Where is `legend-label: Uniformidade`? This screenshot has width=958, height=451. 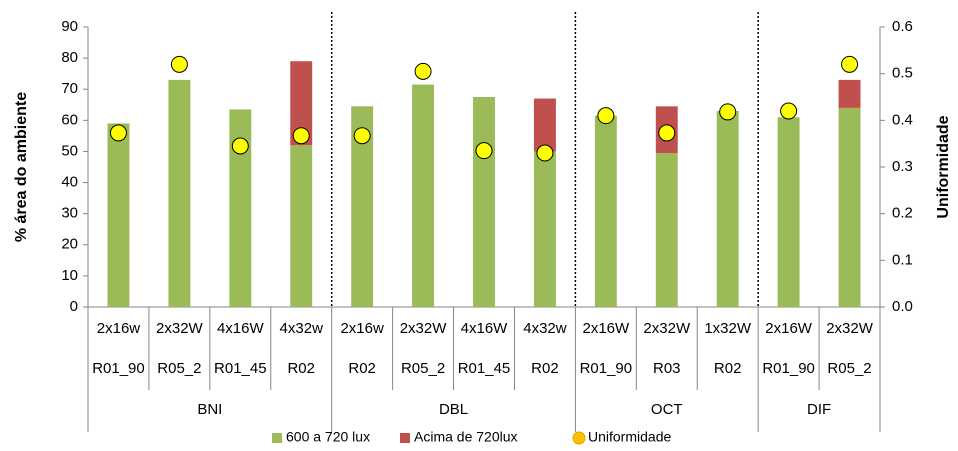 legend-label: Uniformidade is located at coordinates (629, 437).